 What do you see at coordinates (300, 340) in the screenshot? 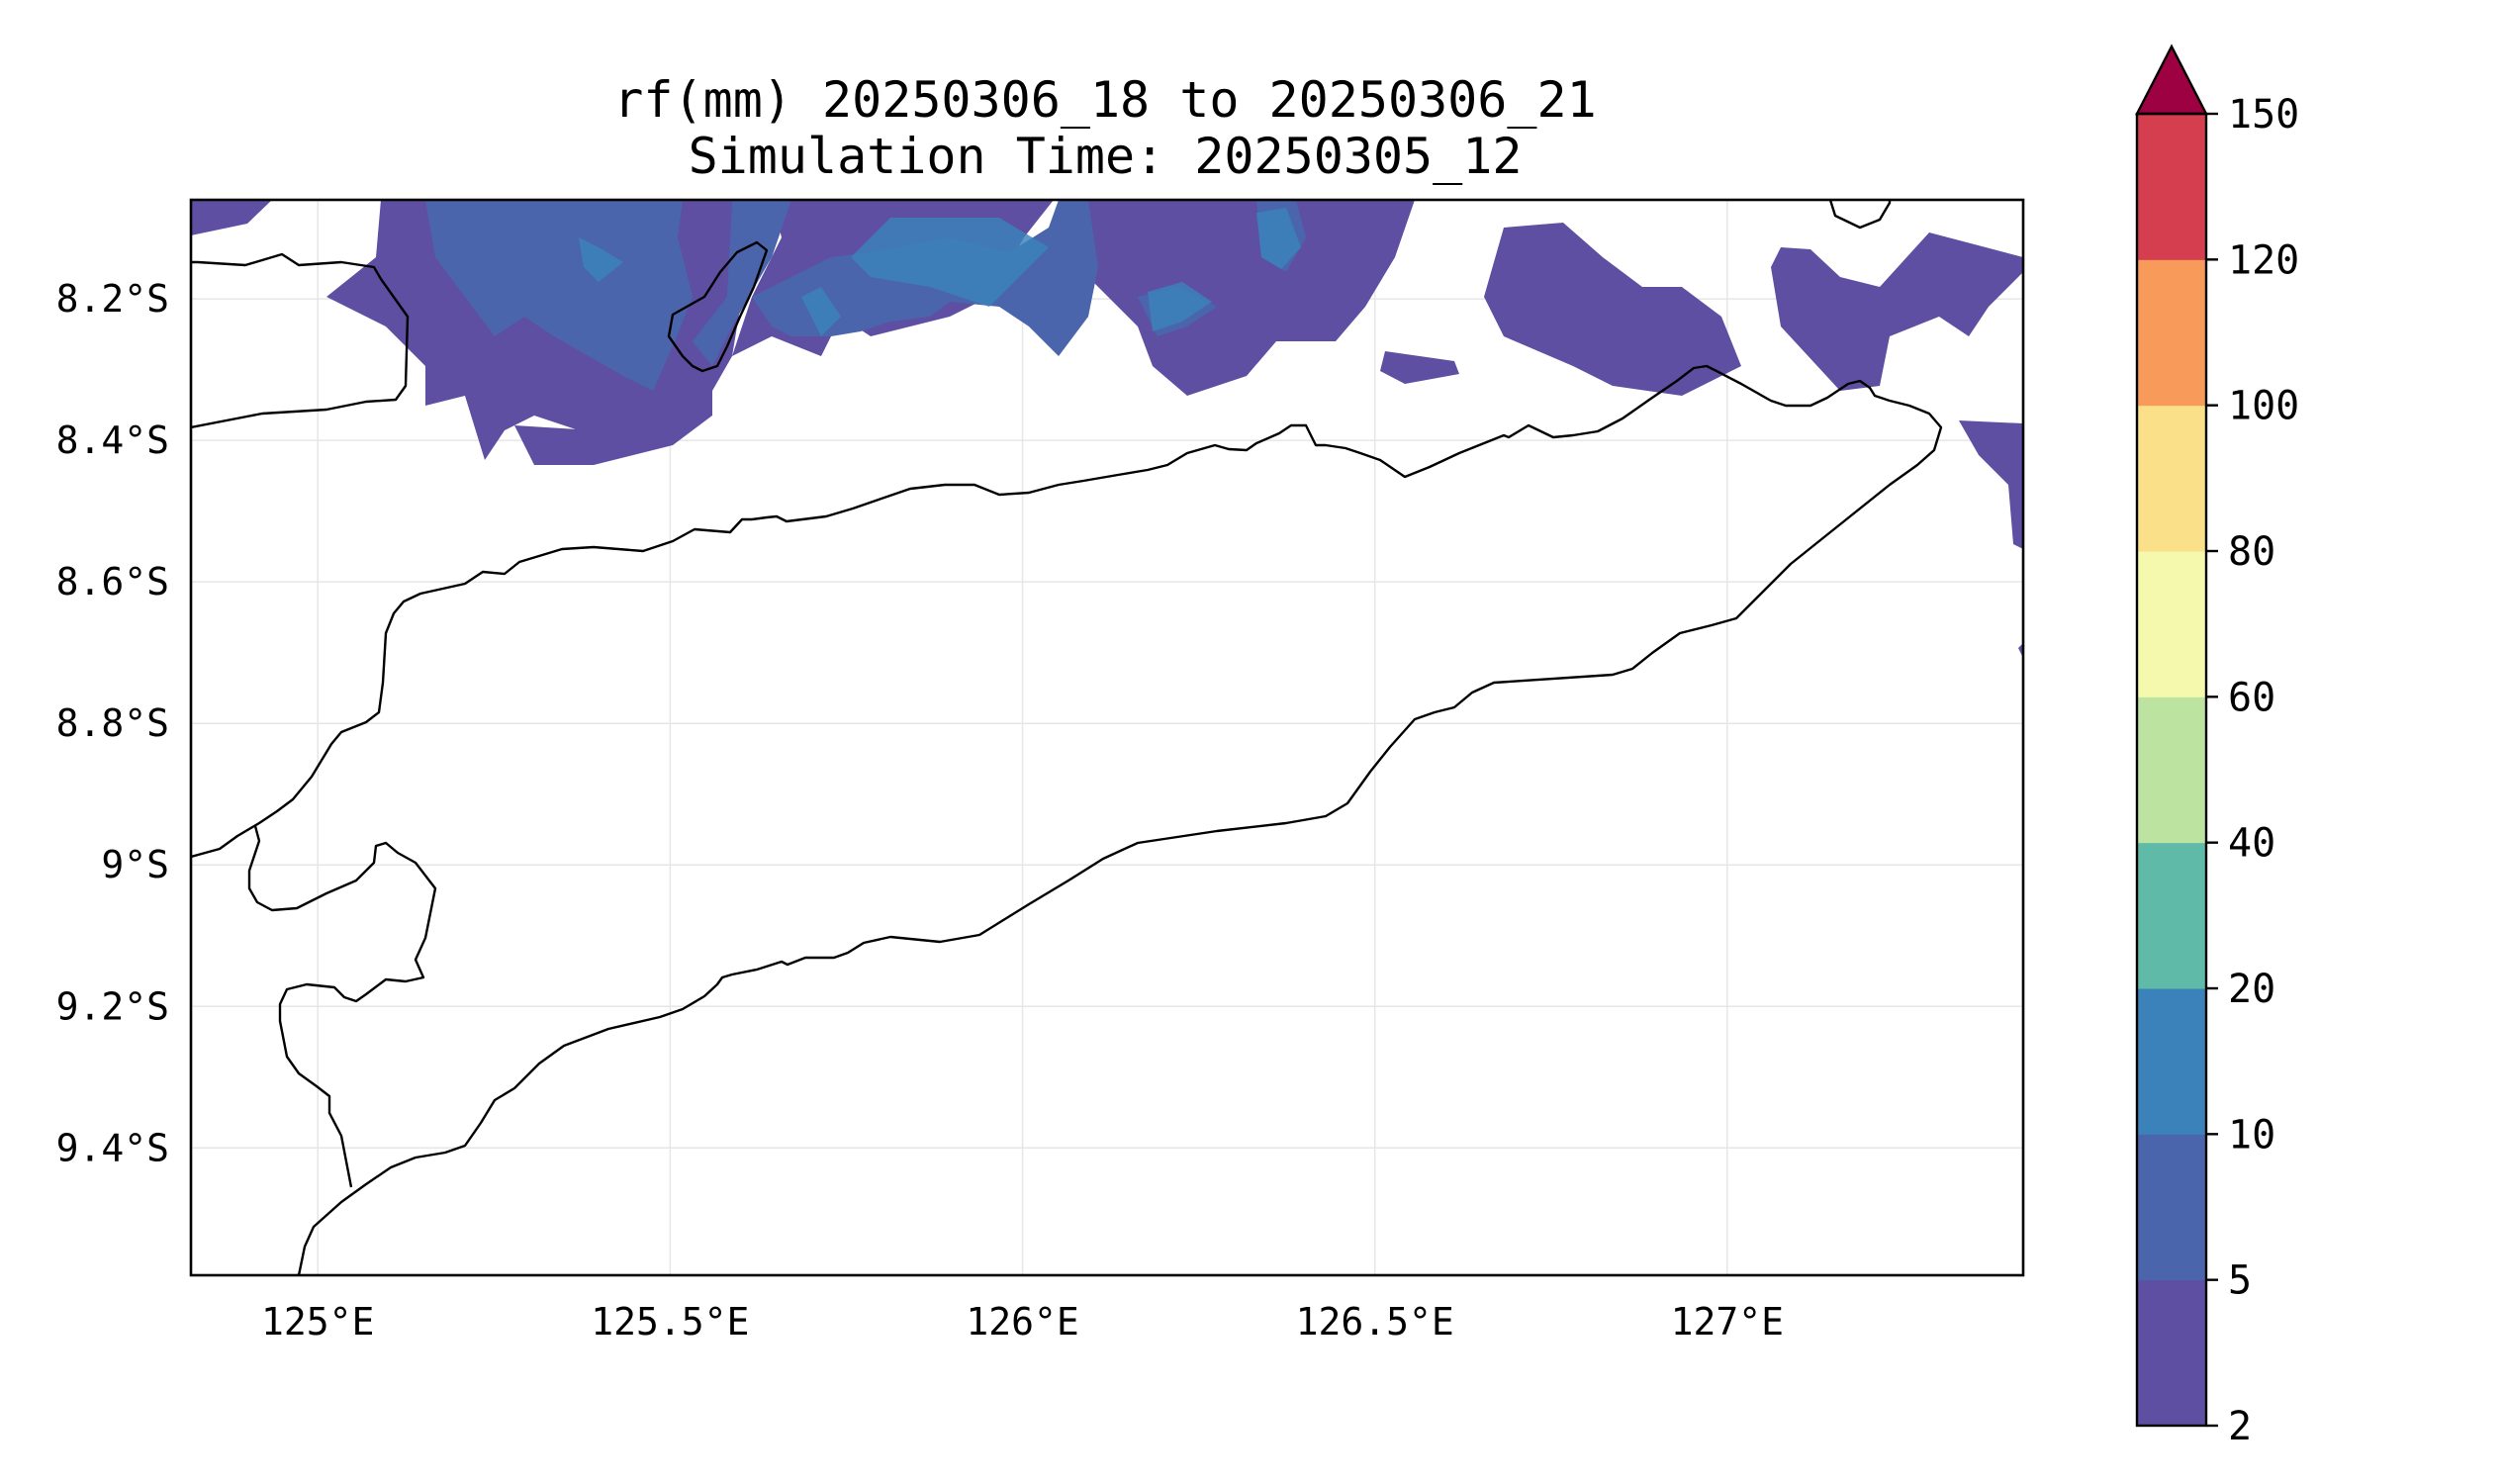
I see `coastline-timor-north` at bounding box center [300, 340].